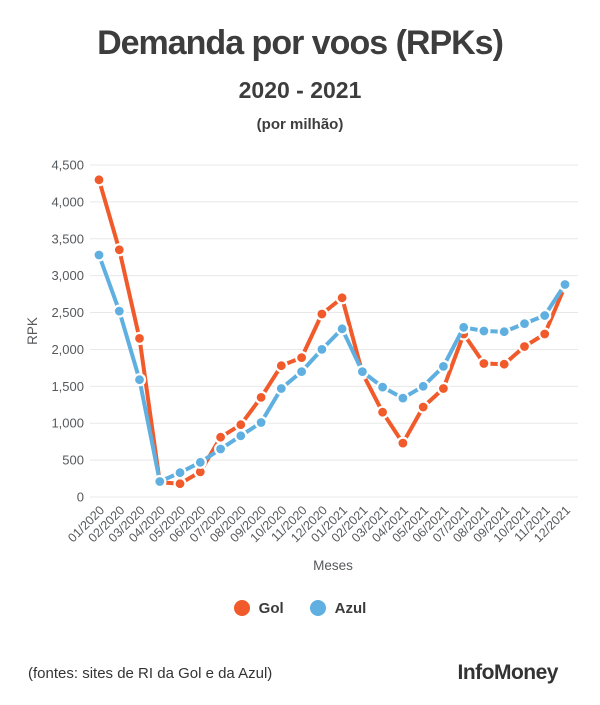  I want to click on point-azul-11/2020, so click(302, 372).